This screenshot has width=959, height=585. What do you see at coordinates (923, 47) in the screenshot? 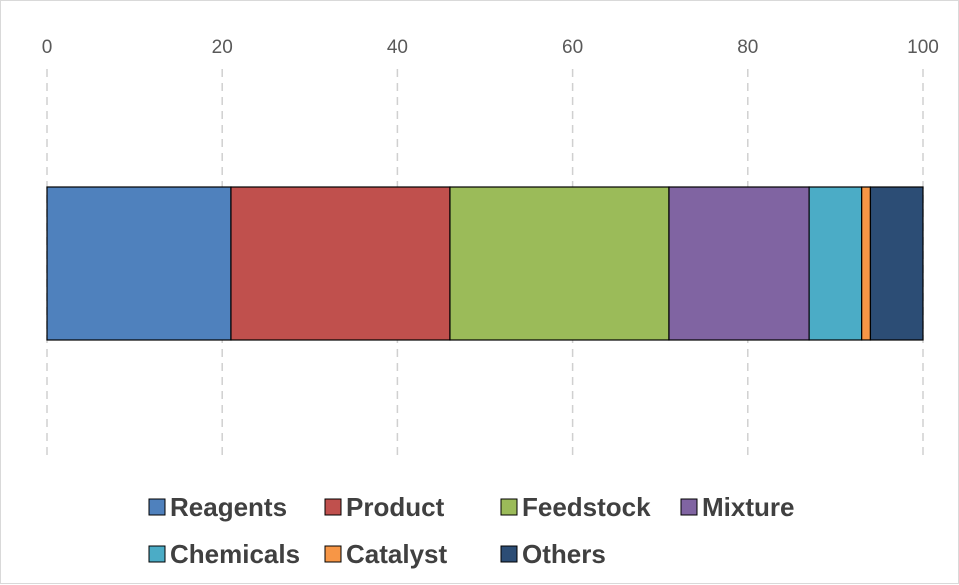
I see `x-tick-label: 100` at bounding box center [923, 47].